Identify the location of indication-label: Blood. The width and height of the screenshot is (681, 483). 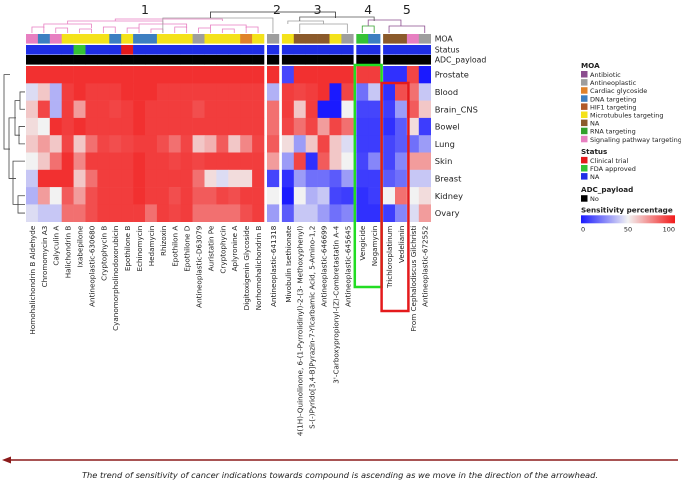
(446, 92).